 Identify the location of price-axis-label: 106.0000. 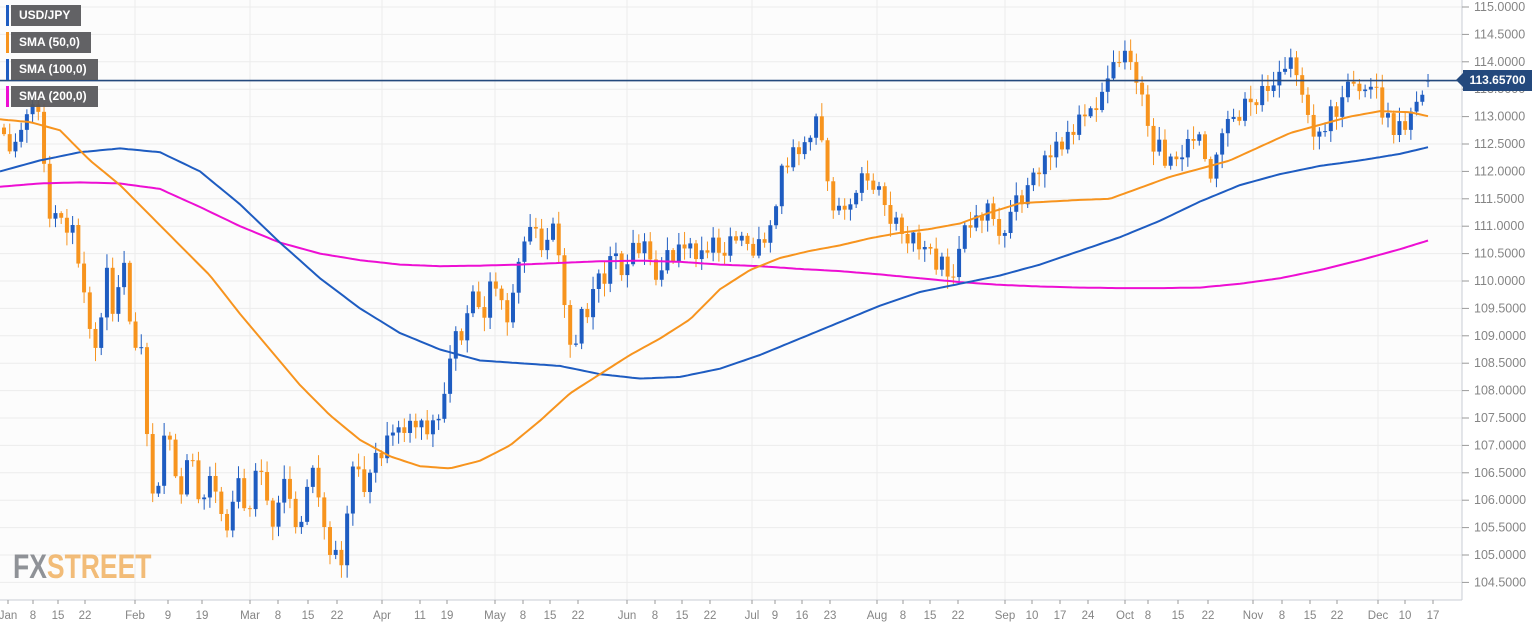
(1500, 500).